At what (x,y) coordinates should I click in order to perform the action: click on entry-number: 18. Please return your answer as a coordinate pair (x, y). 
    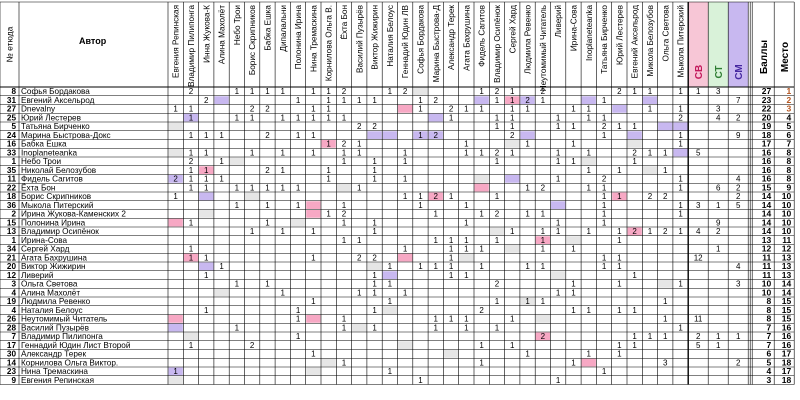
    Looking at the image, I should click on (12, 196).